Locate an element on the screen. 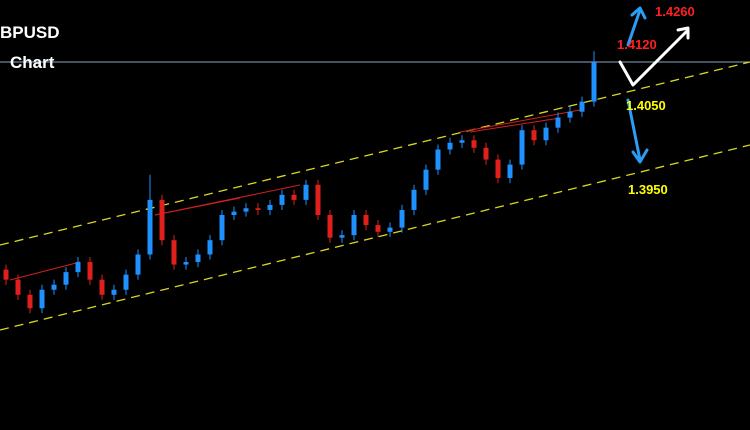  chart-subtitle: Chart is located at coordinates (32, 62).